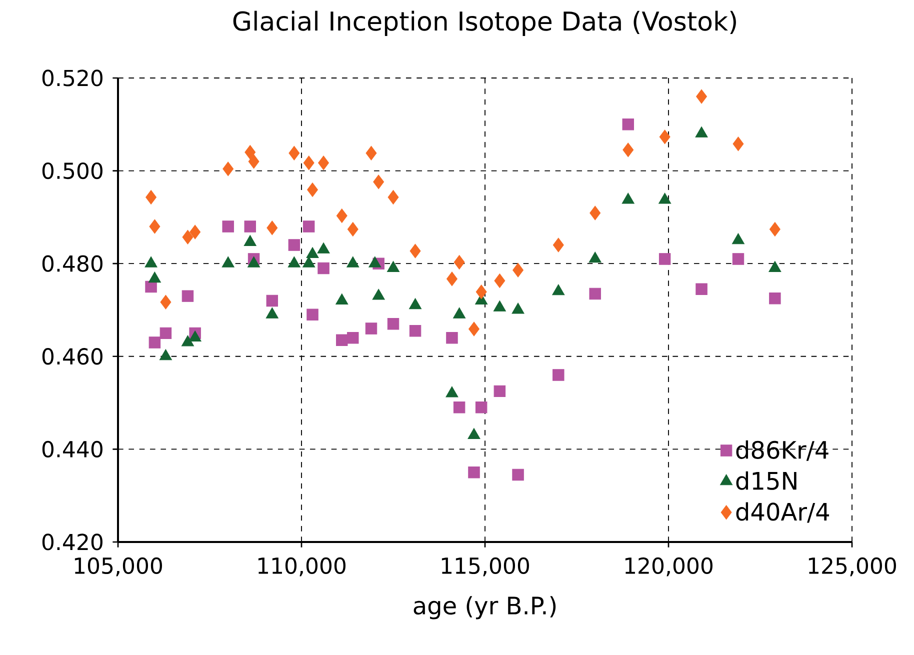 This screenshot has width=914, height=655. What do you see at coordinates (72, 78) in the screenshot?
I see `y-tick-label: 0.520` at bounding box center [72, 78].